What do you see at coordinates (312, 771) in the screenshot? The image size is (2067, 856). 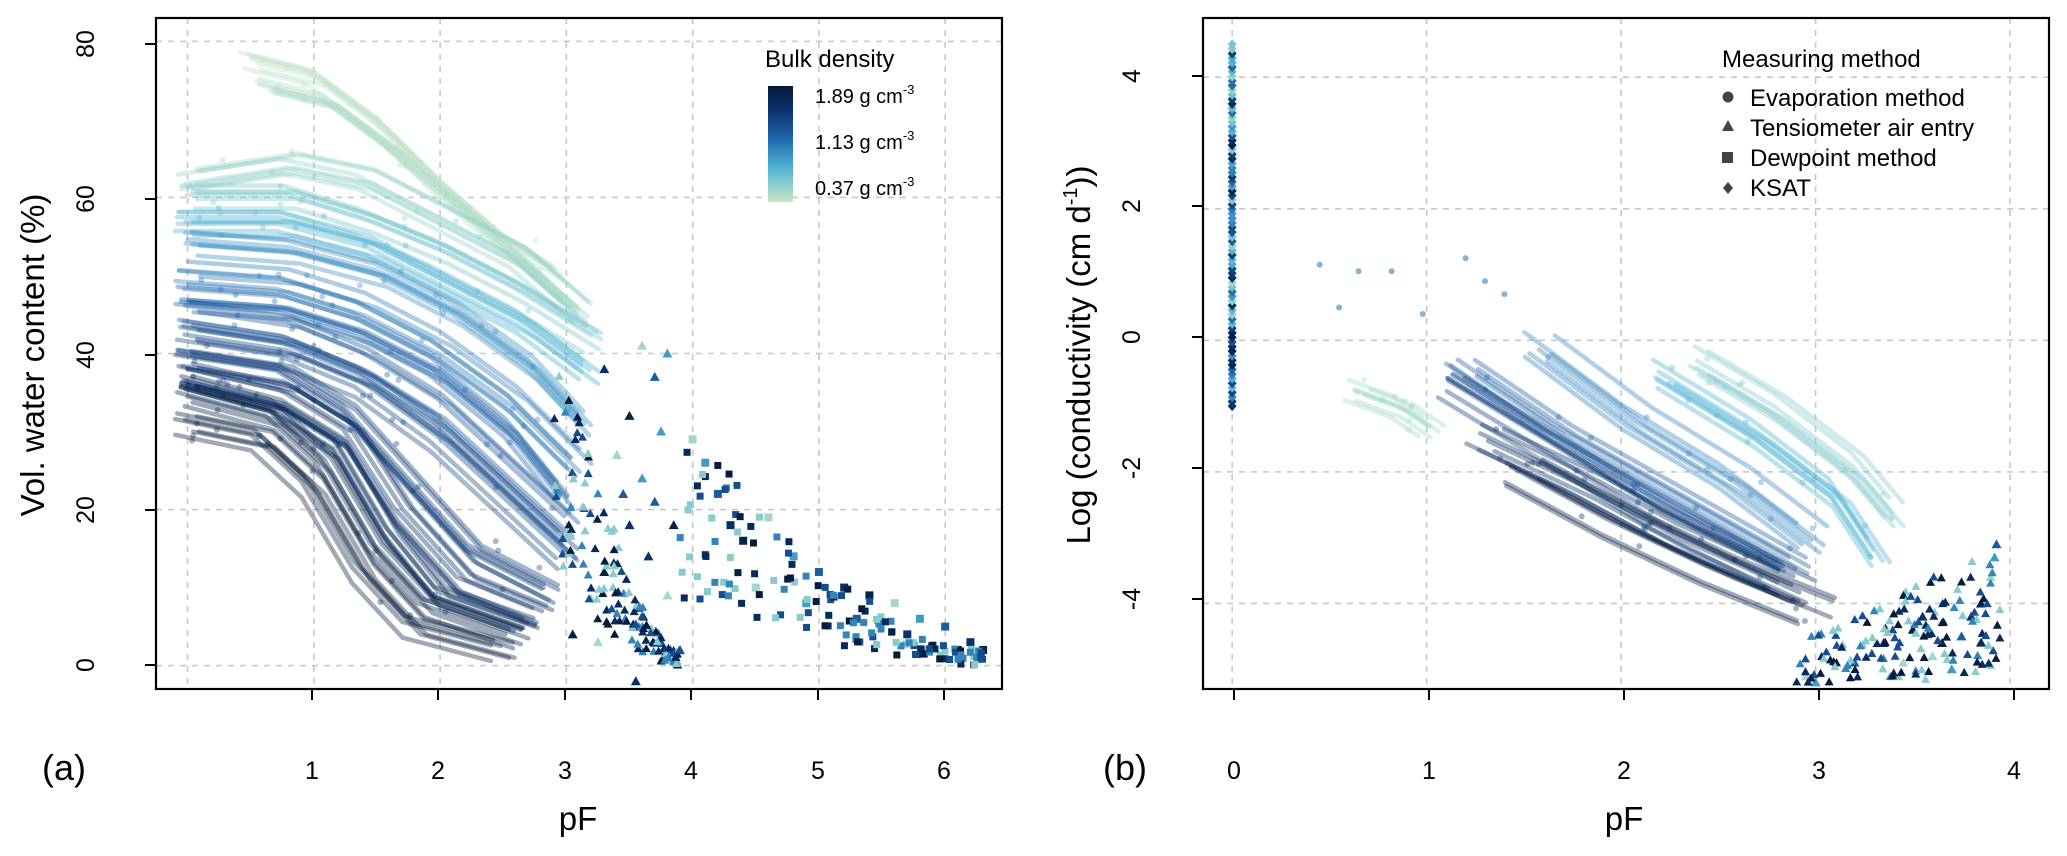 I see `x-tick-label: 1` at bounding box center [312, 771].